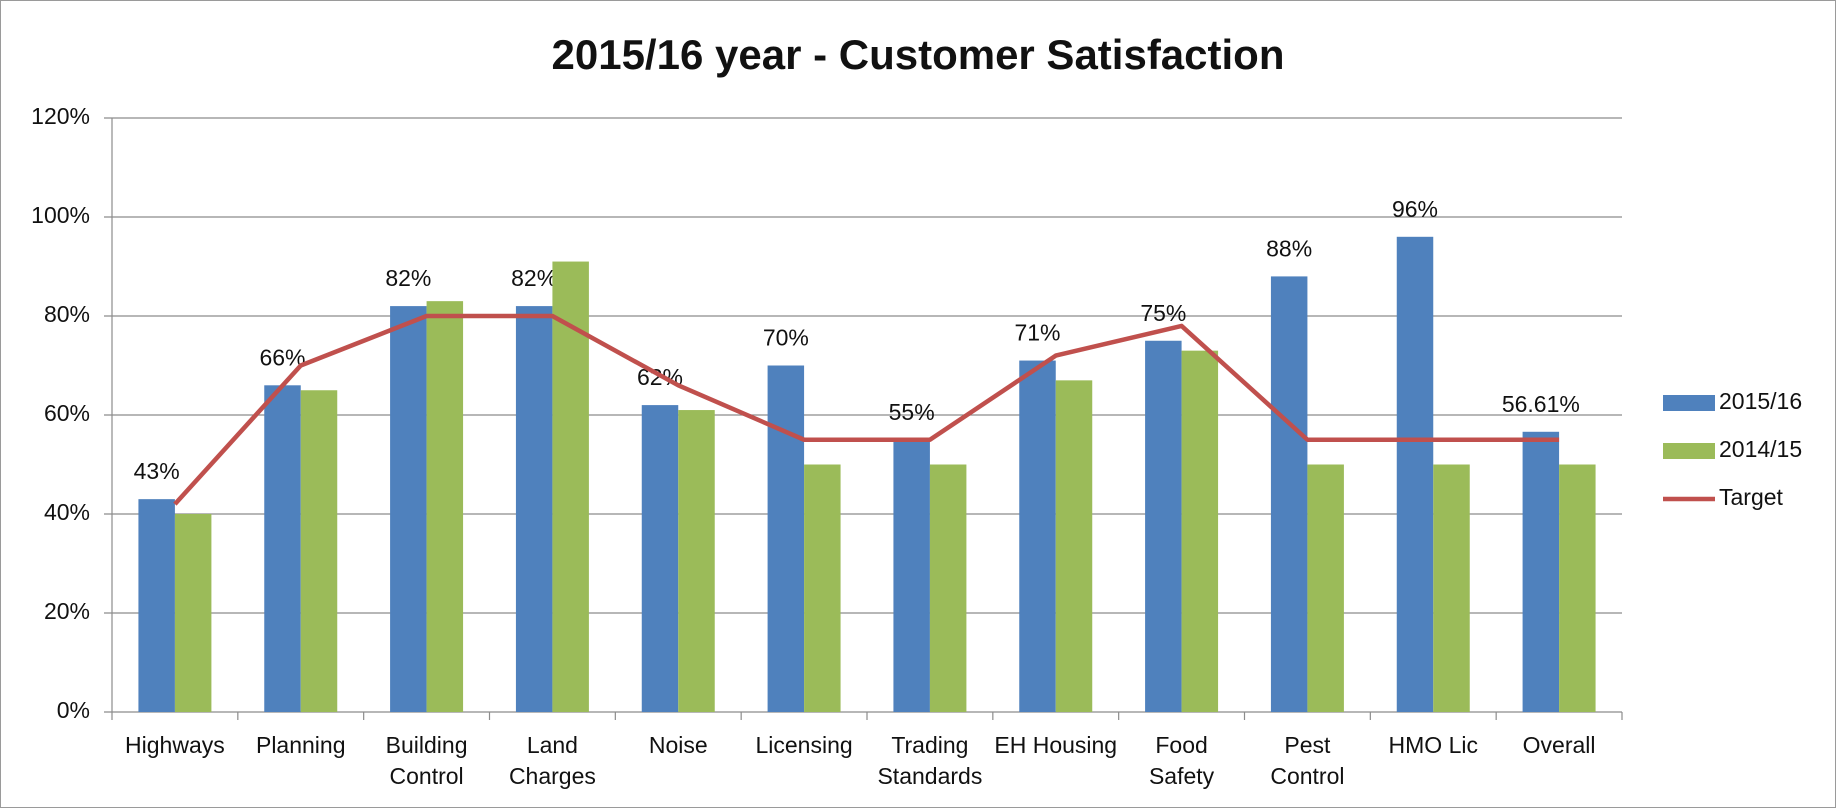  I want to click on data-label: 71%, so click(1037, 333).